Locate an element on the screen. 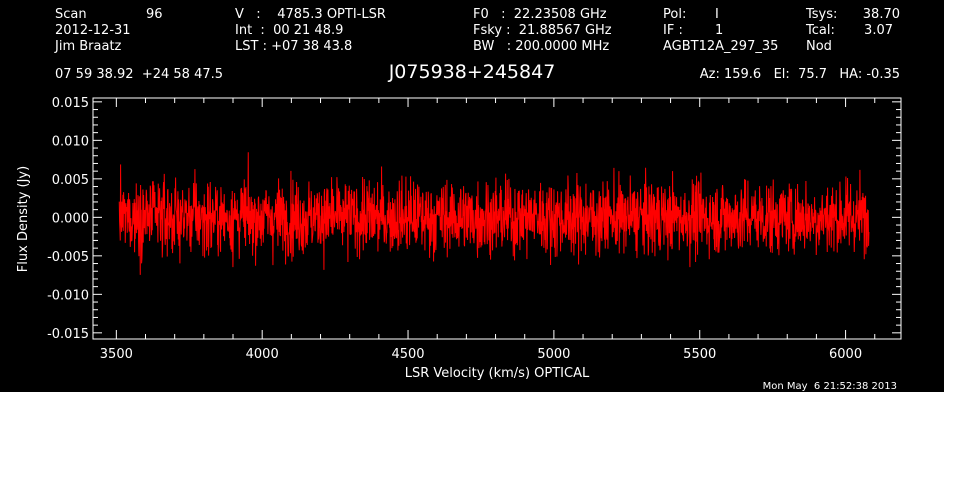  polarization-label: Pol: is located at coordinates (674, 14).